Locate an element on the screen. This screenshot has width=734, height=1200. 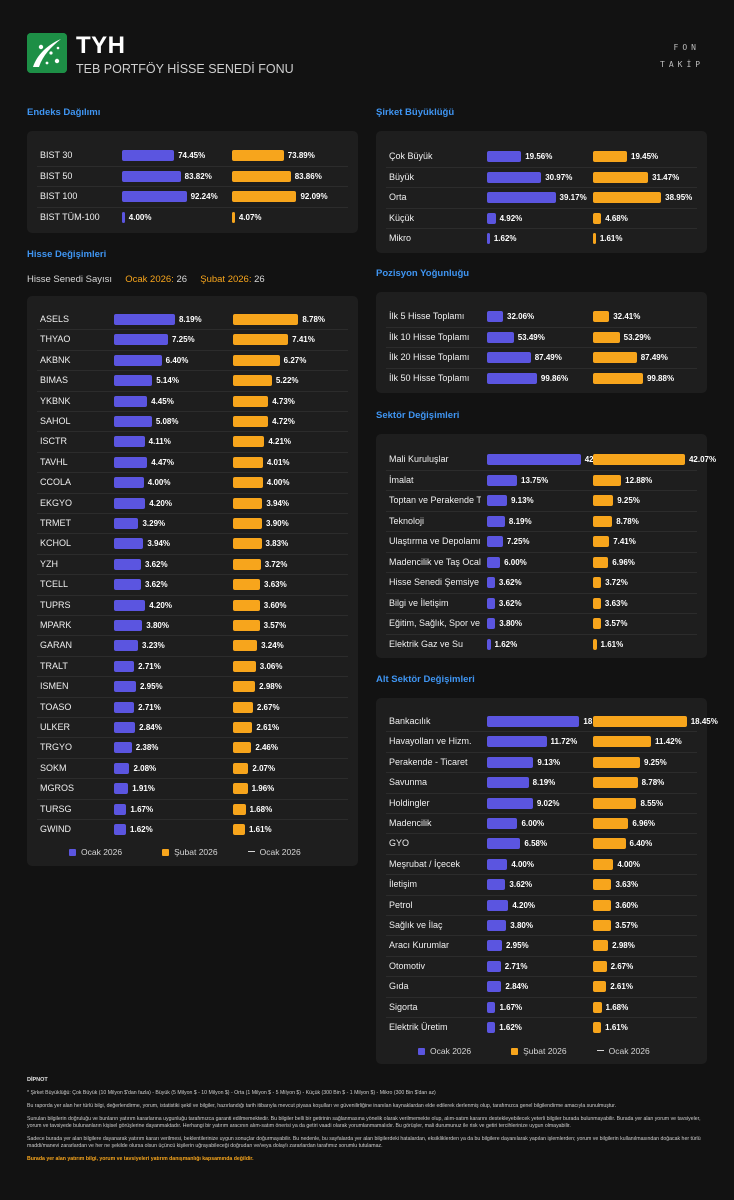
pozisyon-value-ocak: 99.86% is located at coordinates (554, 378).